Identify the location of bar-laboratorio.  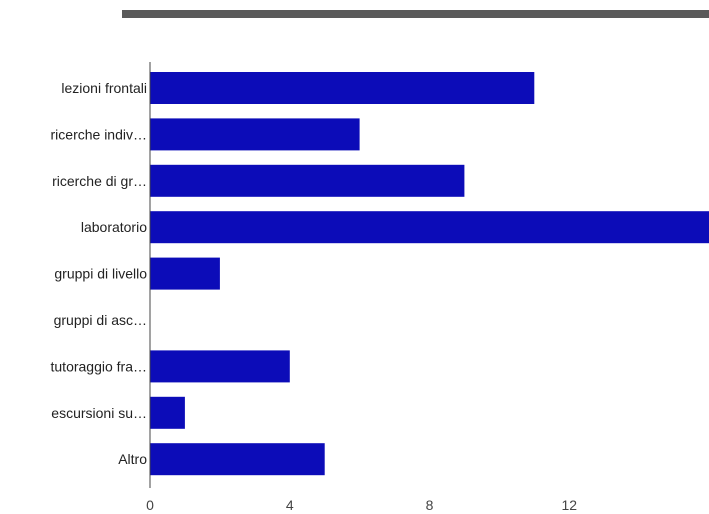
(429, 227).